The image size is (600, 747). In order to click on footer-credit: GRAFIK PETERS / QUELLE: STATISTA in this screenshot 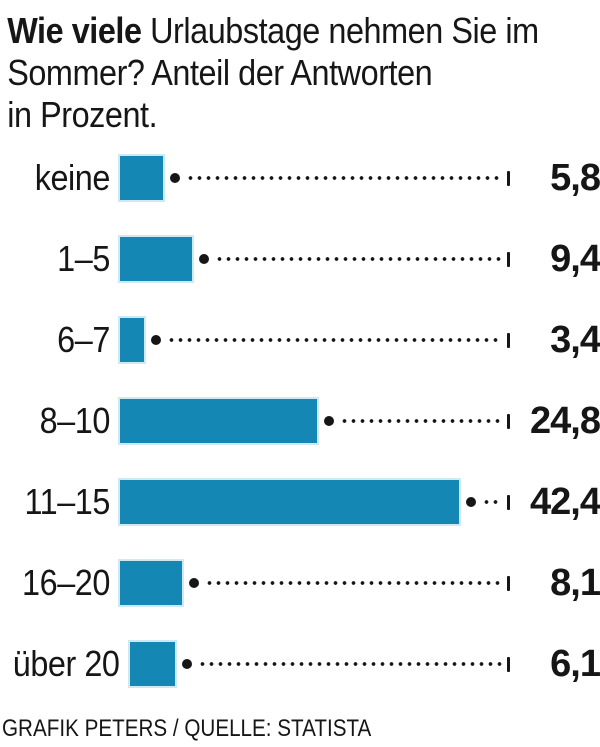, I will do `click(187, 728)`.